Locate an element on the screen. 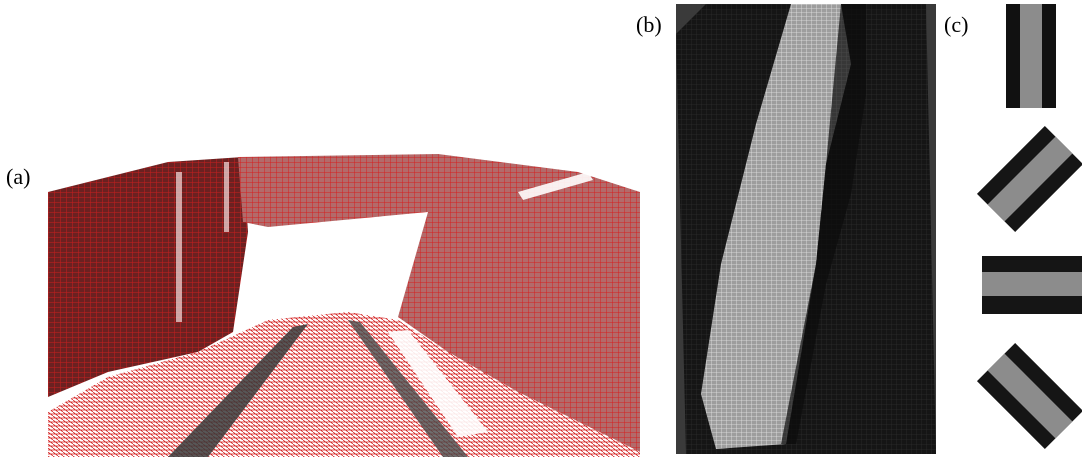  floor-highlight is located at coordinates (438, 383).